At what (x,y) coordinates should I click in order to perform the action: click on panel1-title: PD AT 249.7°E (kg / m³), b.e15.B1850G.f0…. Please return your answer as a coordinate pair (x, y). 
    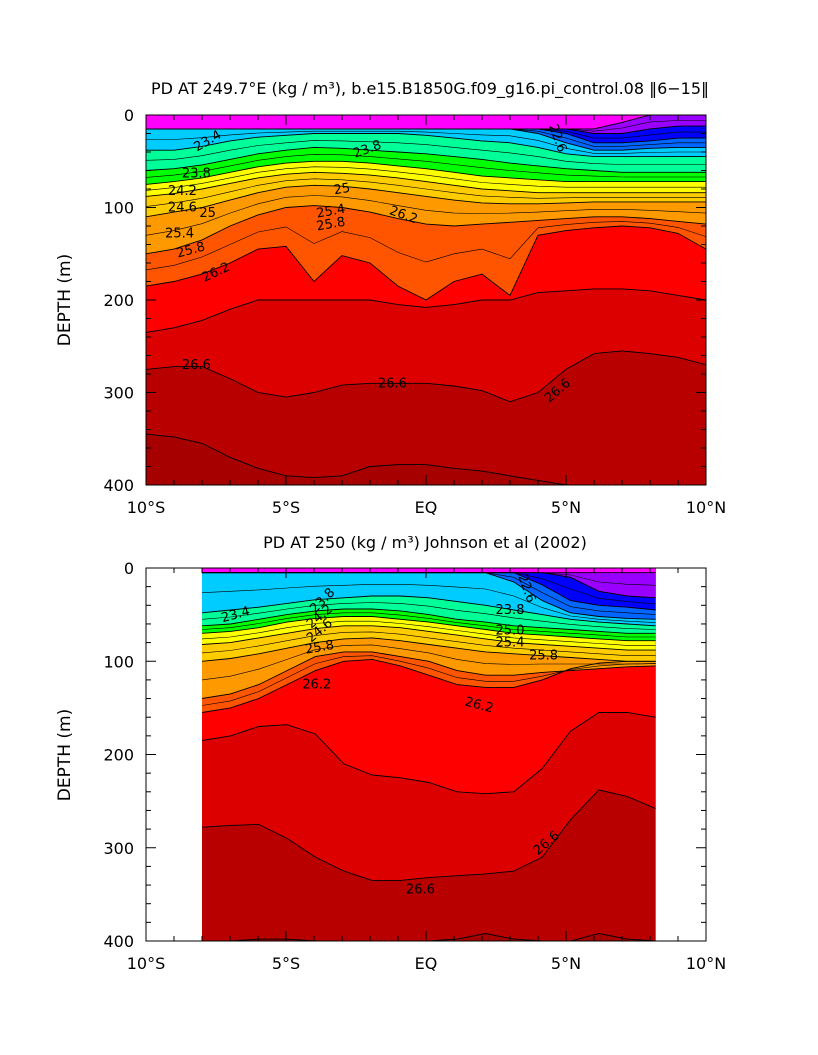
    Looking at the image, I should click on (430, 89).